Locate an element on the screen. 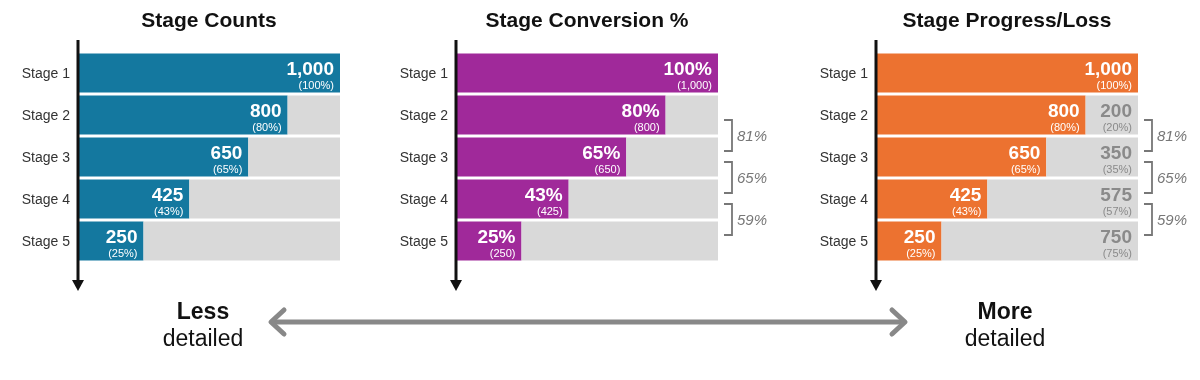 The image size is (1200, 380). chart-title: Stage Progress/Loss is located at coordinates (1007, 20).